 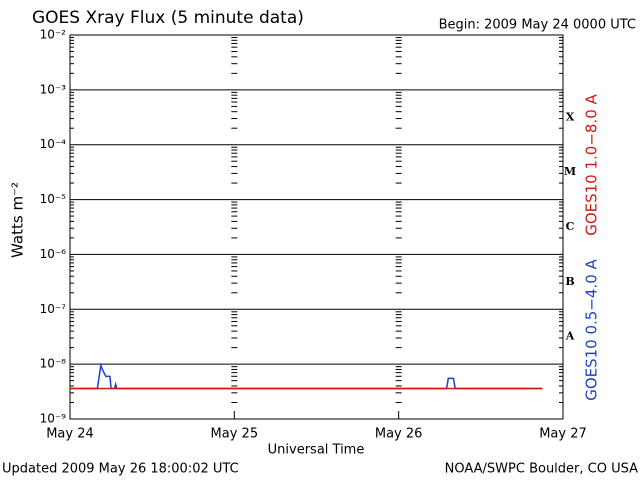 What do you see at coordinates (53, 89) in the screenshot?
I see `y-tick-label: 10⁻³` at bounding box center [53, 89].